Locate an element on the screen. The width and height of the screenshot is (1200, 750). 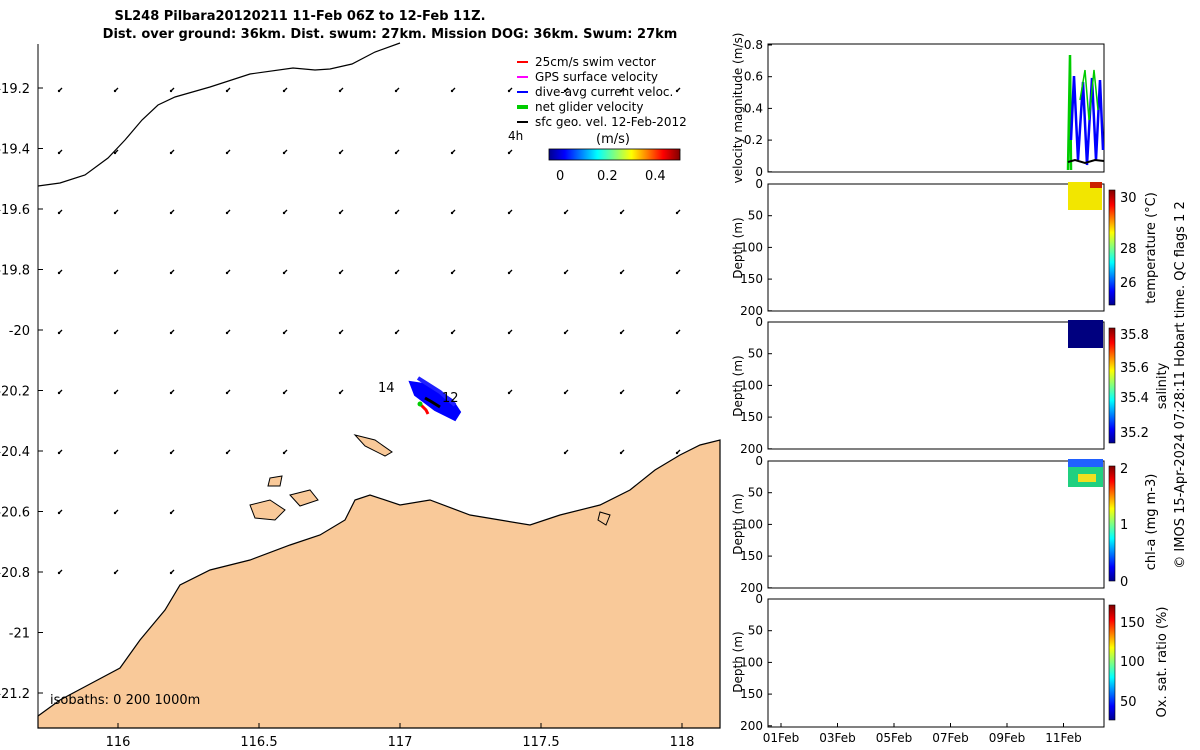
colorbar-tick-1: 0.2 is located at coordinates (607, 176).